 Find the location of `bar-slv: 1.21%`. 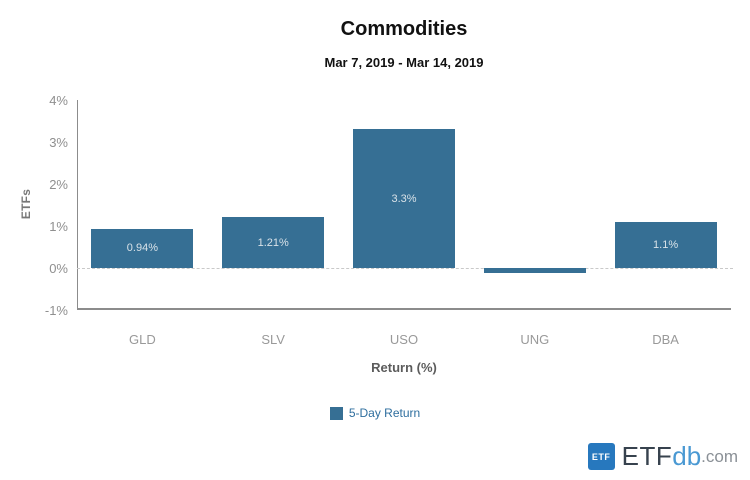

bar-slv: 1.21% is located at coordinates (273, 242).